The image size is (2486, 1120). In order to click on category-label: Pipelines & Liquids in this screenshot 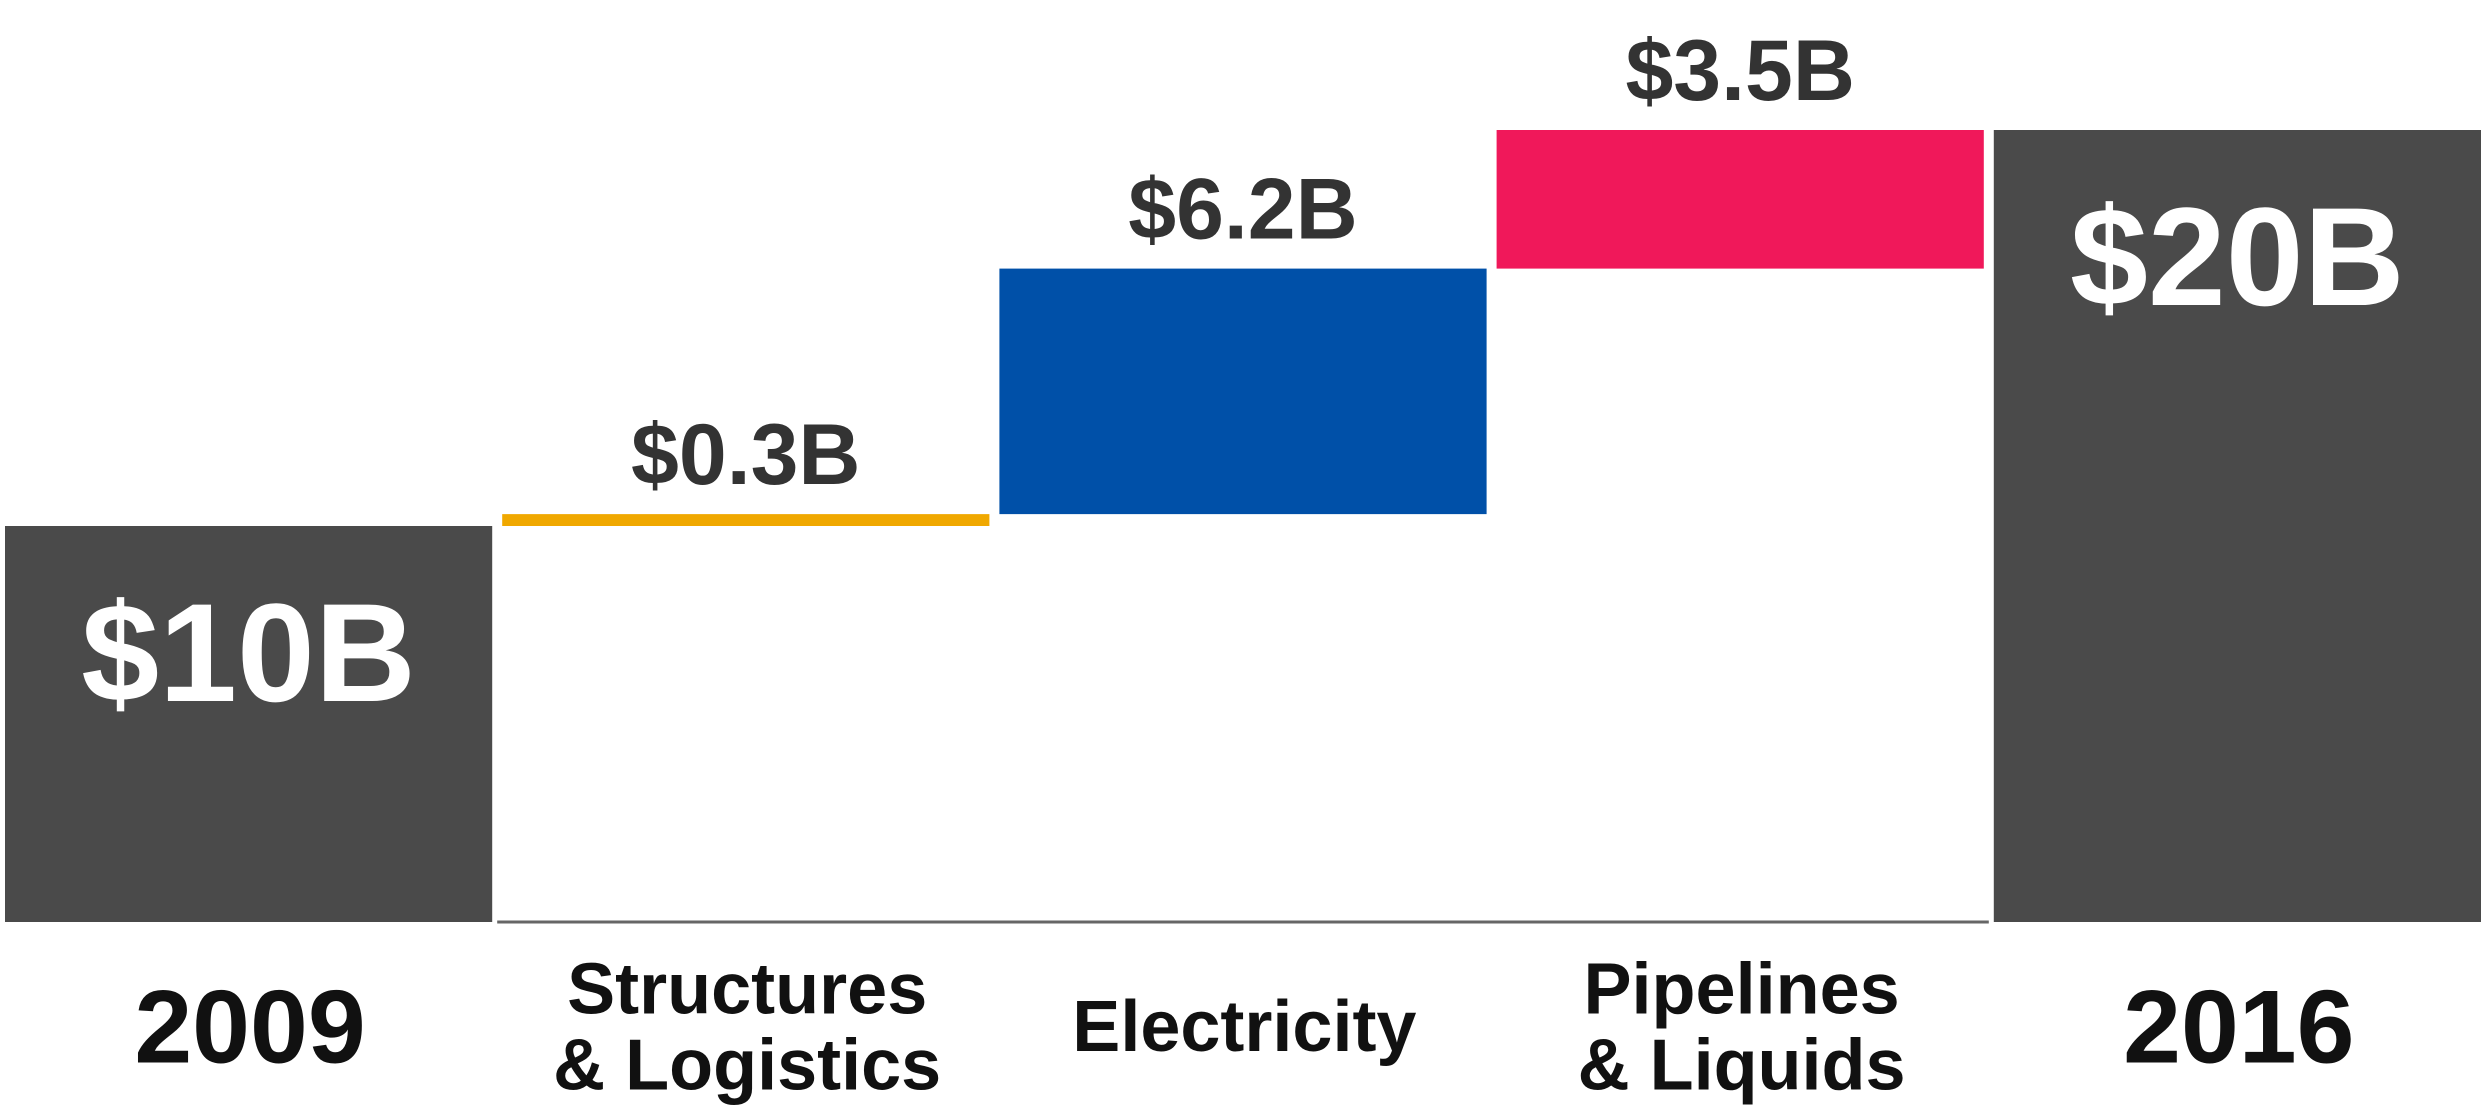, I will do `click(1741, 1027)`.